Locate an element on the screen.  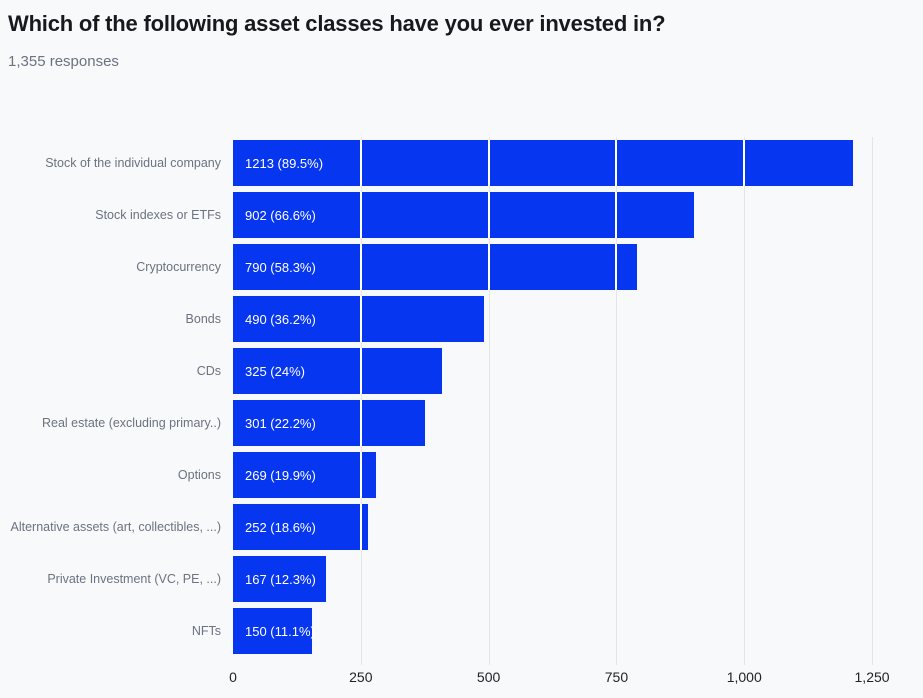
x-axis-tick-label: 750 is located at coordinates (616, 677).